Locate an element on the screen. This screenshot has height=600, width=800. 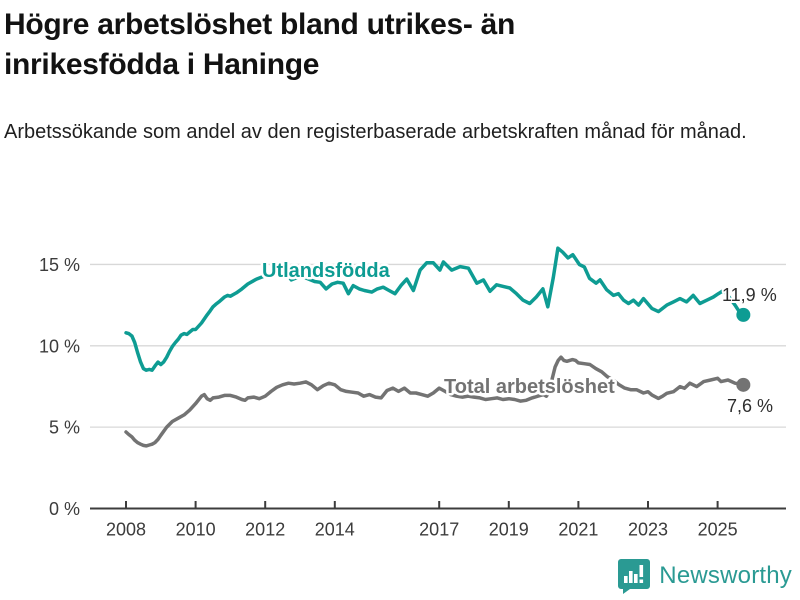
title-line-1: Högre arbetslöshet bland utrikes- än is located at coordinates (259, 24).